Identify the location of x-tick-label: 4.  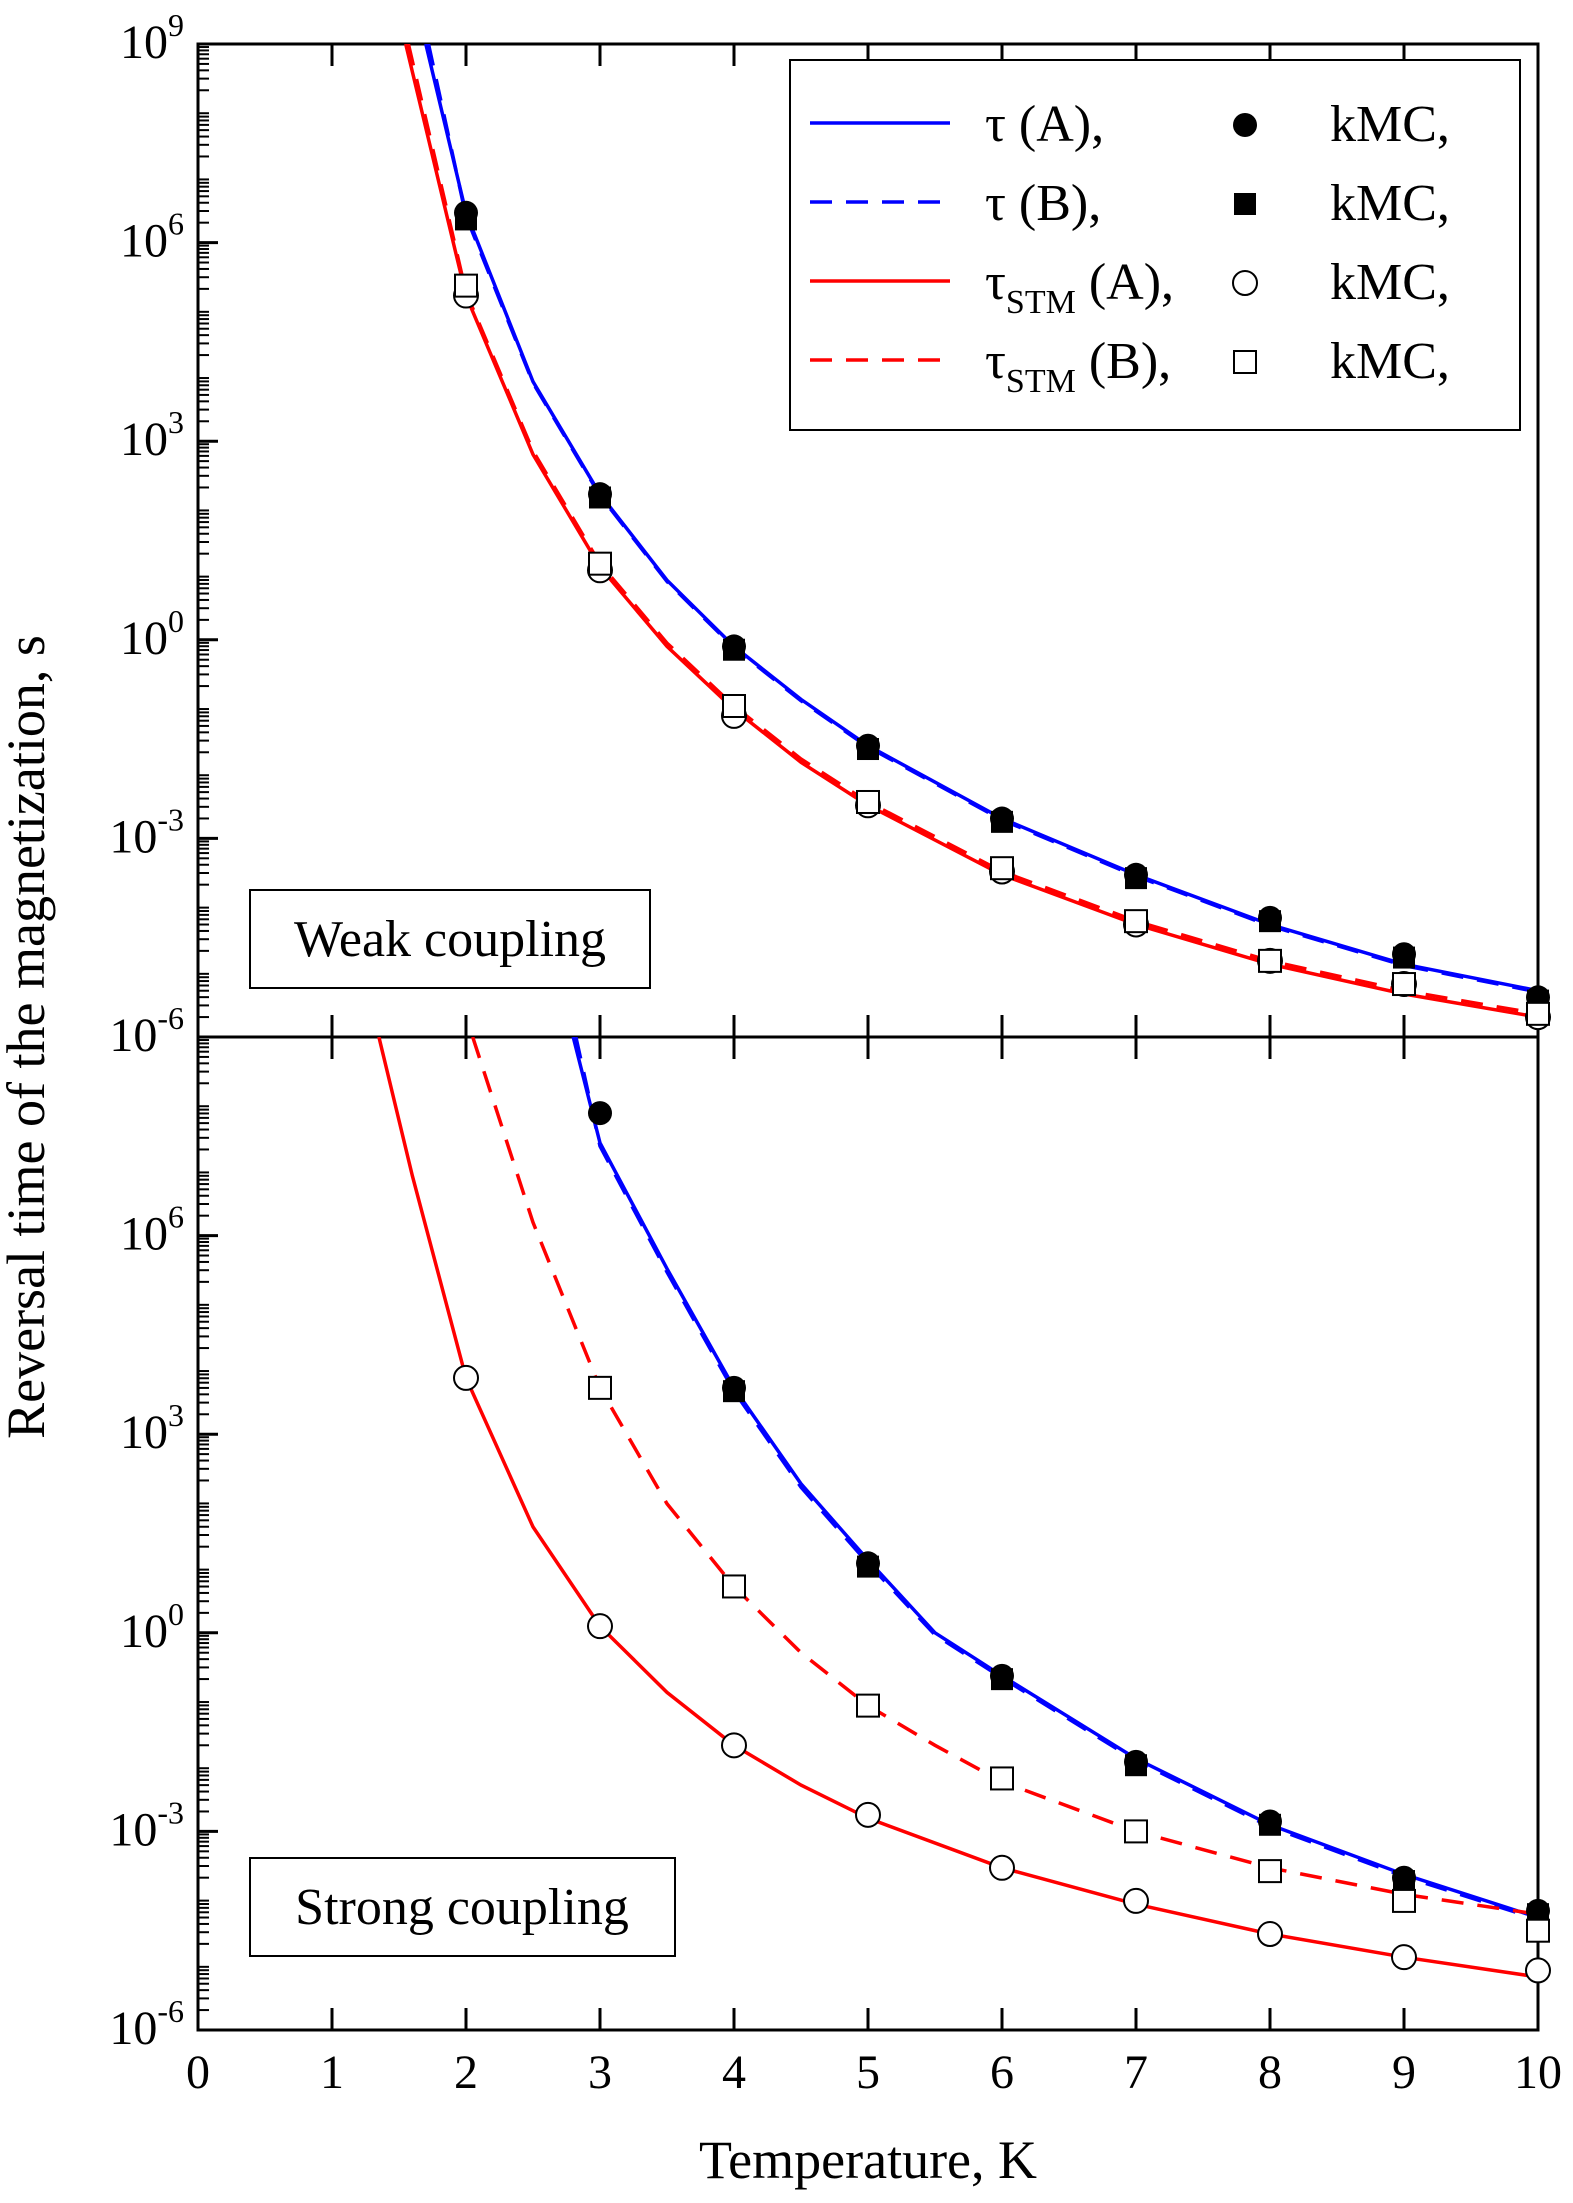
(734, 2072).